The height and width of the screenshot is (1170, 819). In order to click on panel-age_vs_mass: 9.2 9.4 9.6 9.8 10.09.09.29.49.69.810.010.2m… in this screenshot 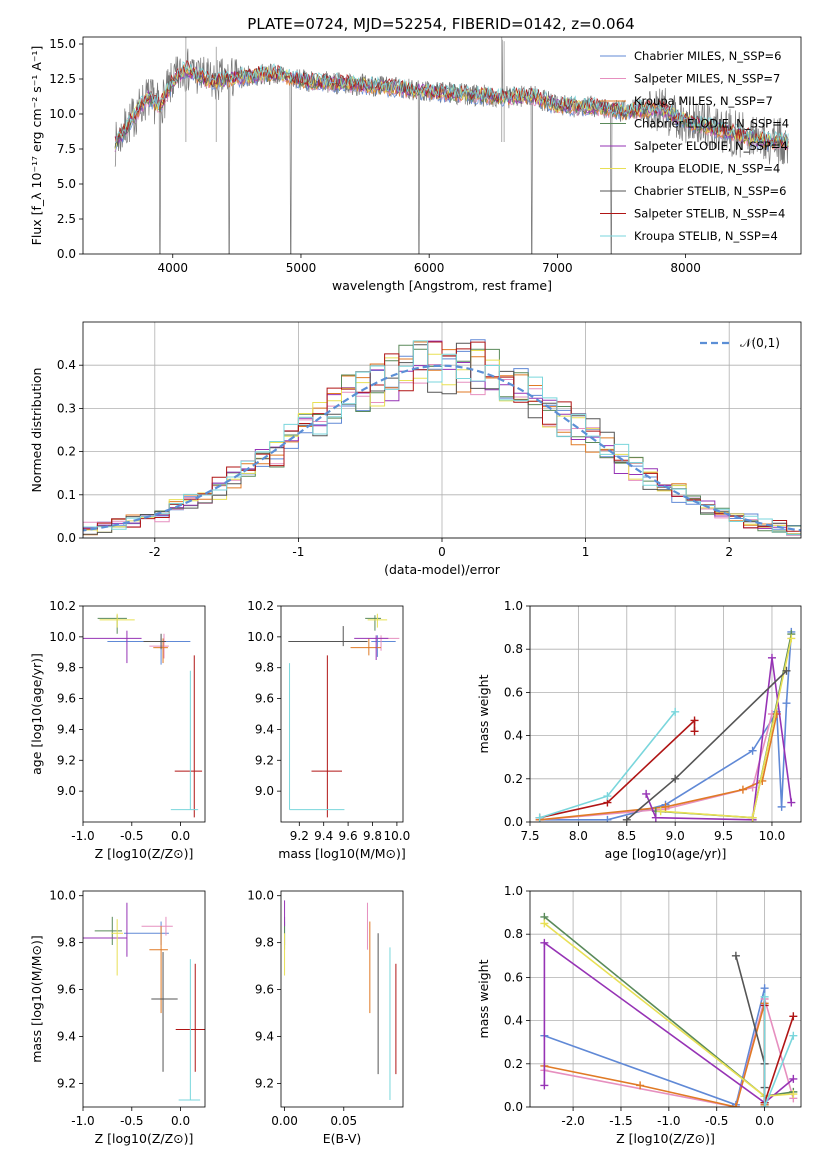, I will do `click(328, 730)`.